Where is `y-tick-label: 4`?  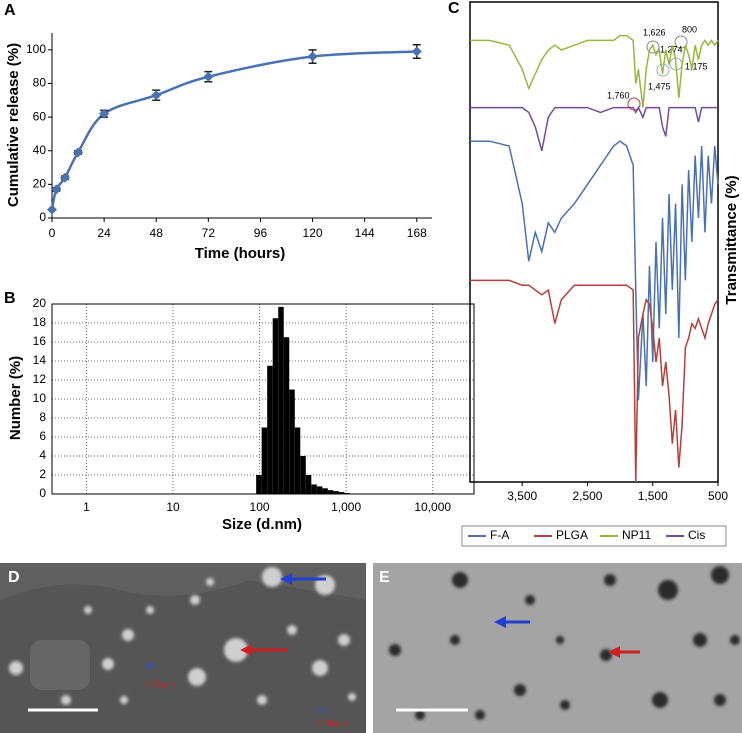 y-tick-label: 4 is located at coordinates (42, 455).